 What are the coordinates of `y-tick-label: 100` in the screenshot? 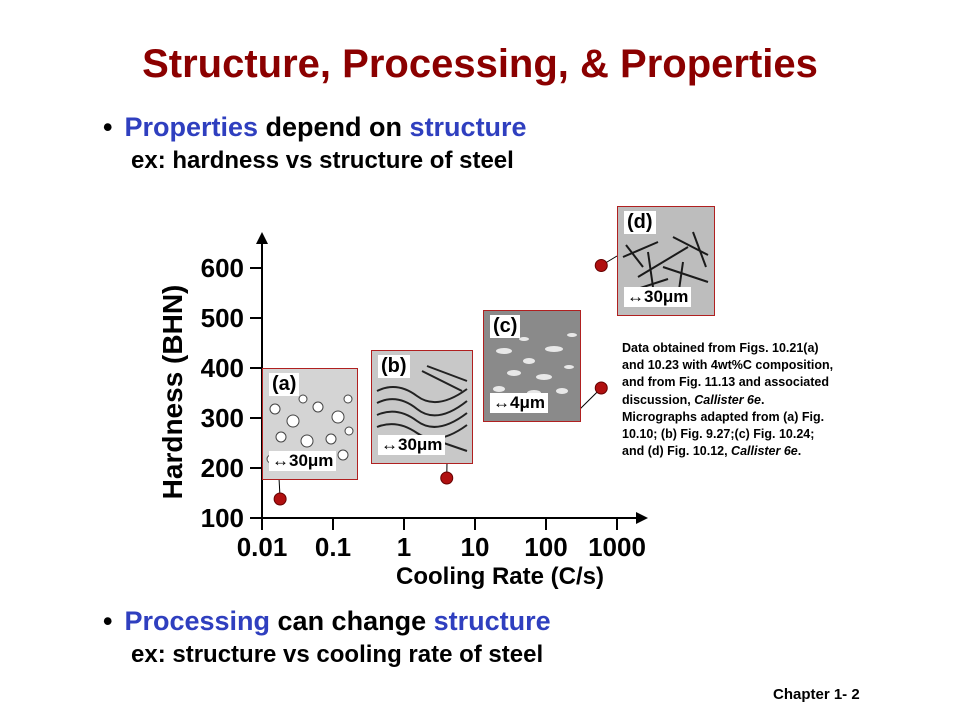 It's located at (222, 518).